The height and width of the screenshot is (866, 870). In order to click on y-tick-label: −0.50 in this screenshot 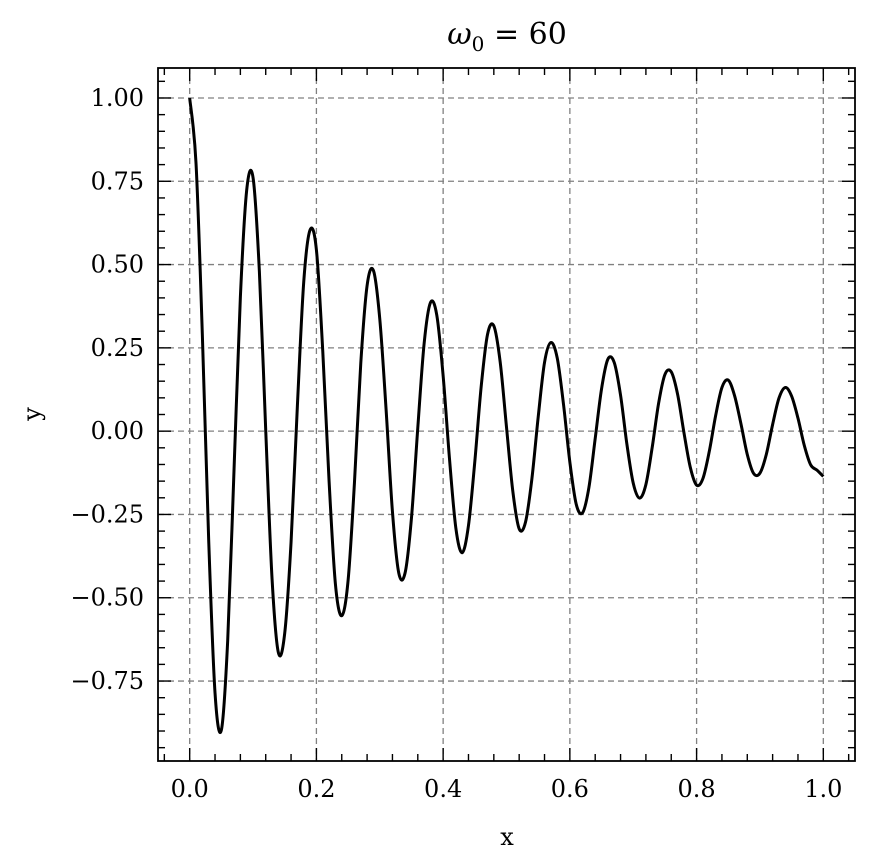, I will do `click(107, 598)`.